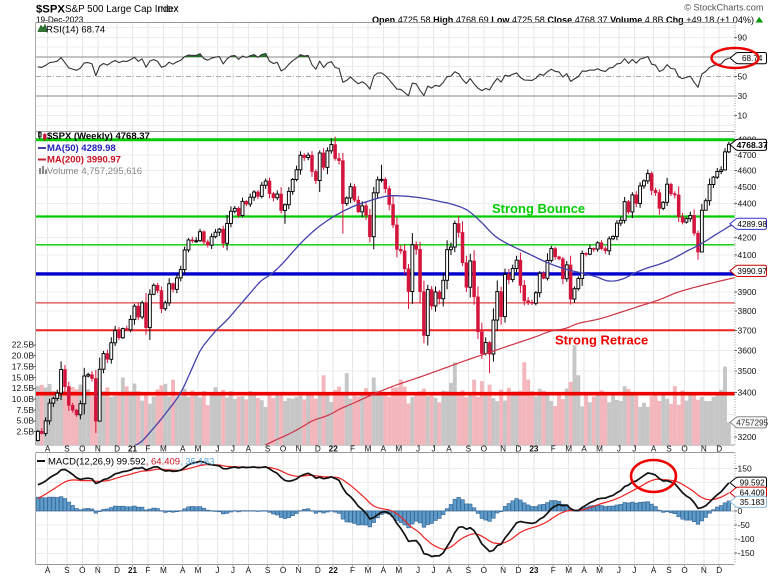 This screenshot has width=768, height=582. Describe the element at coordinates (745, 469) in the screenshot. I see `svg-text: 150` at that location.